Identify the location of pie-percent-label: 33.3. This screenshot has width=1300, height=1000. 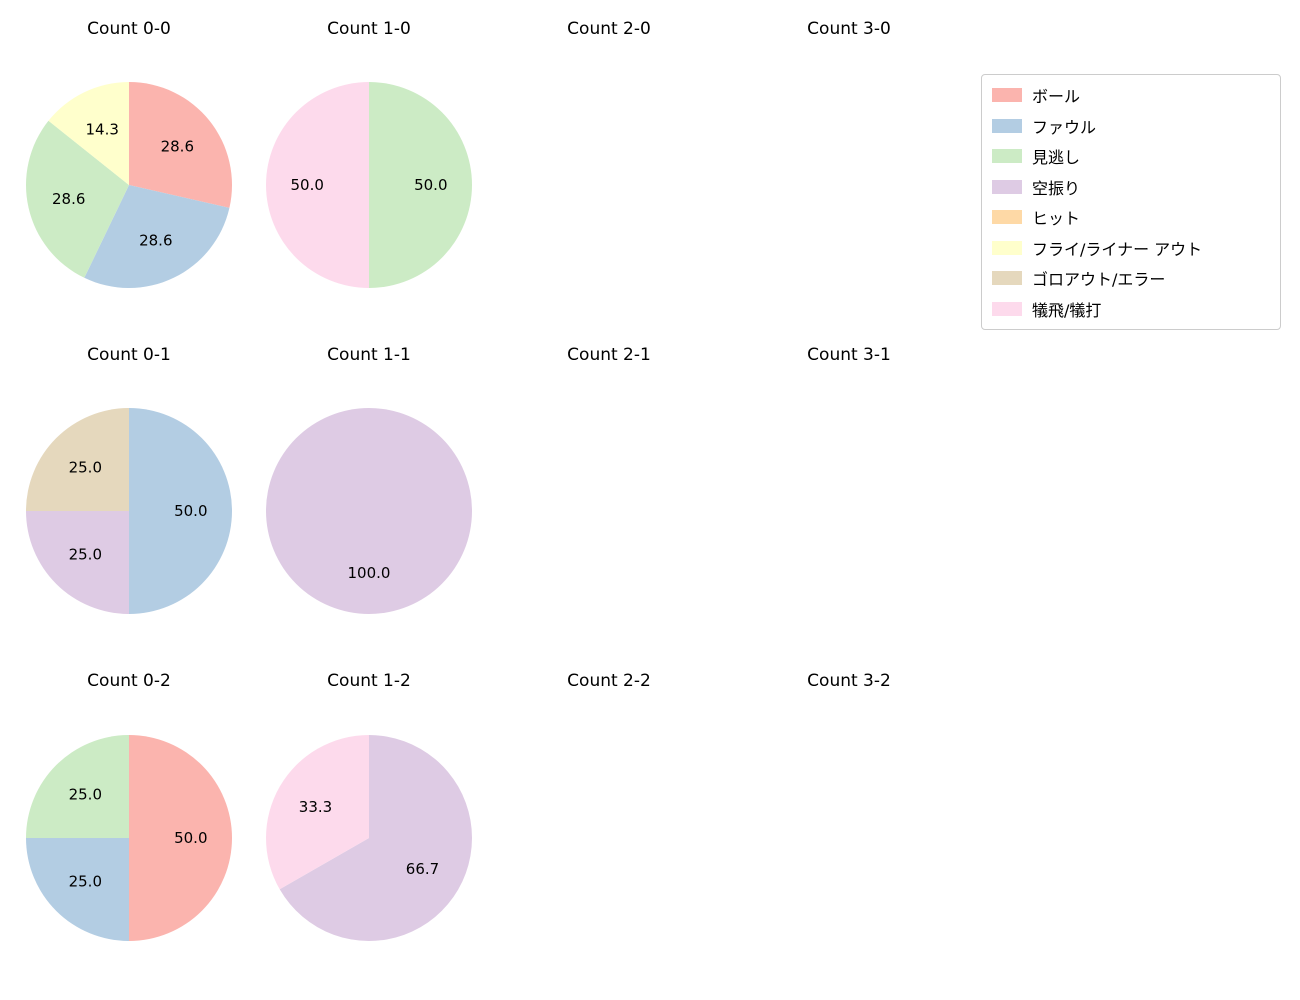
(315, 807).